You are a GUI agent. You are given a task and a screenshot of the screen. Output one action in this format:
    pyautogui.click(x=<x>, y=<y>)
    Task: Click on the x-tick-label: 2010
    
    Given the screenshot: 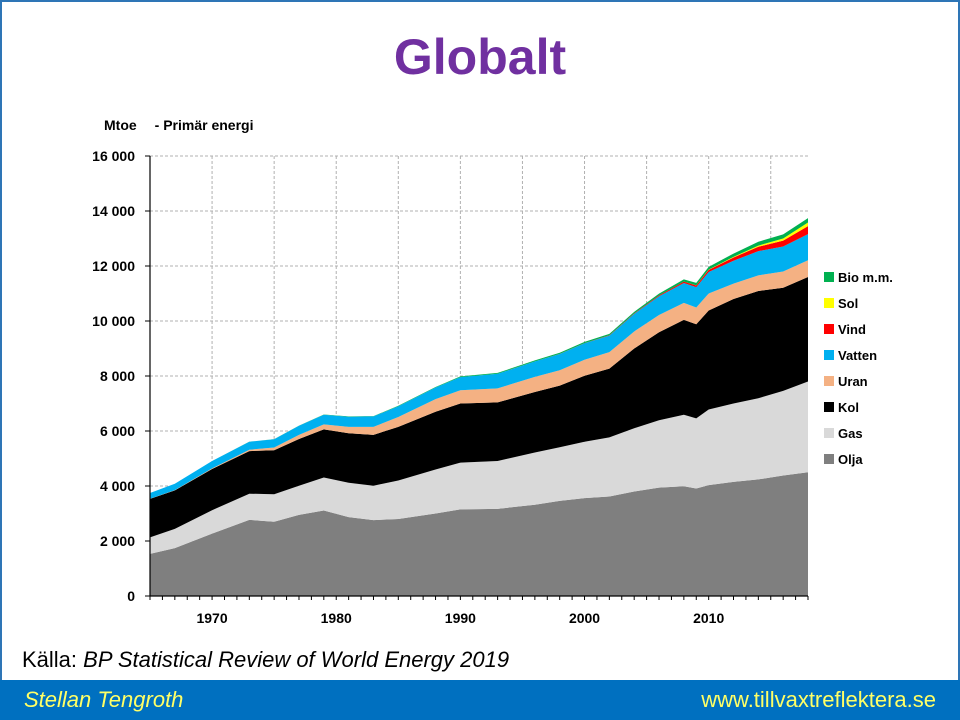 What is the action you would take?
    pyautogui.click(x=708, y=618)
    